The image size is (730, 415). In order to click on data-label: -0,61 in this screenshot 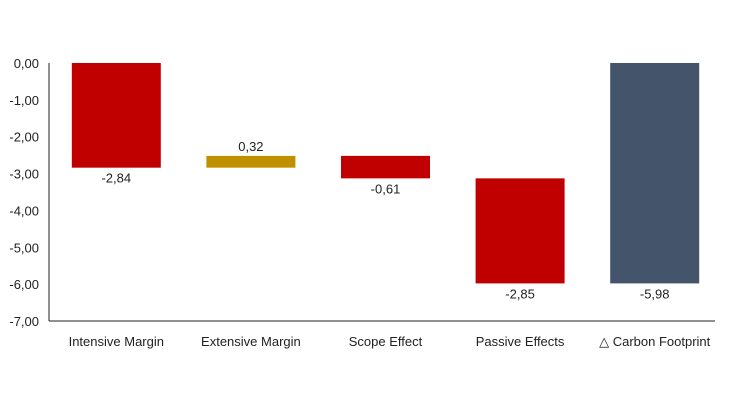, I will do `click(386, 188)`.